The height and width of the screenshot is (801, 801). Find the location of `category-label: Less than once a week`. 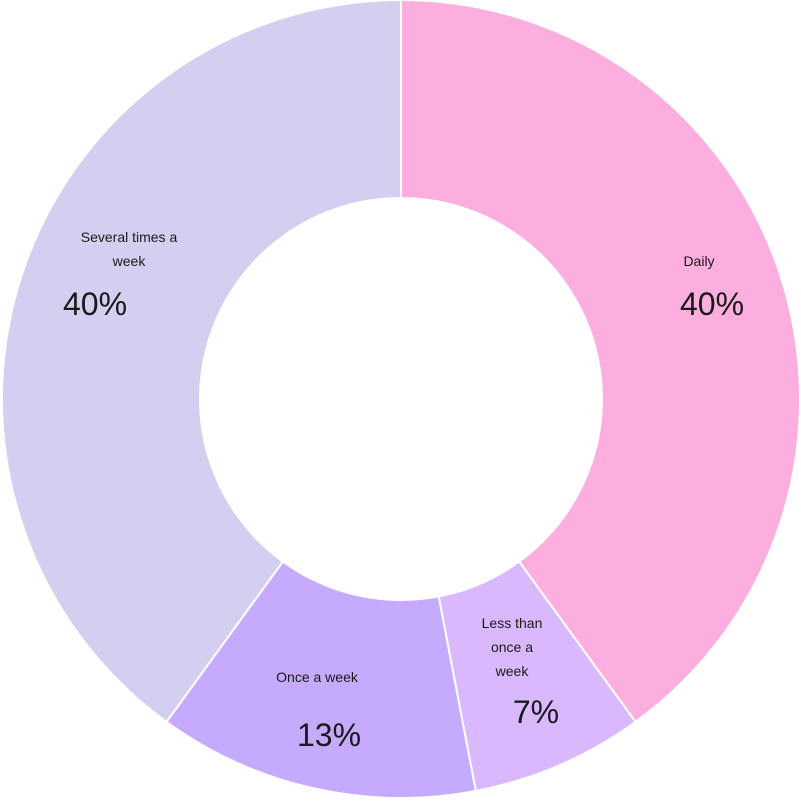

category-label: Less than once a week is located at coordinates (512, 647).